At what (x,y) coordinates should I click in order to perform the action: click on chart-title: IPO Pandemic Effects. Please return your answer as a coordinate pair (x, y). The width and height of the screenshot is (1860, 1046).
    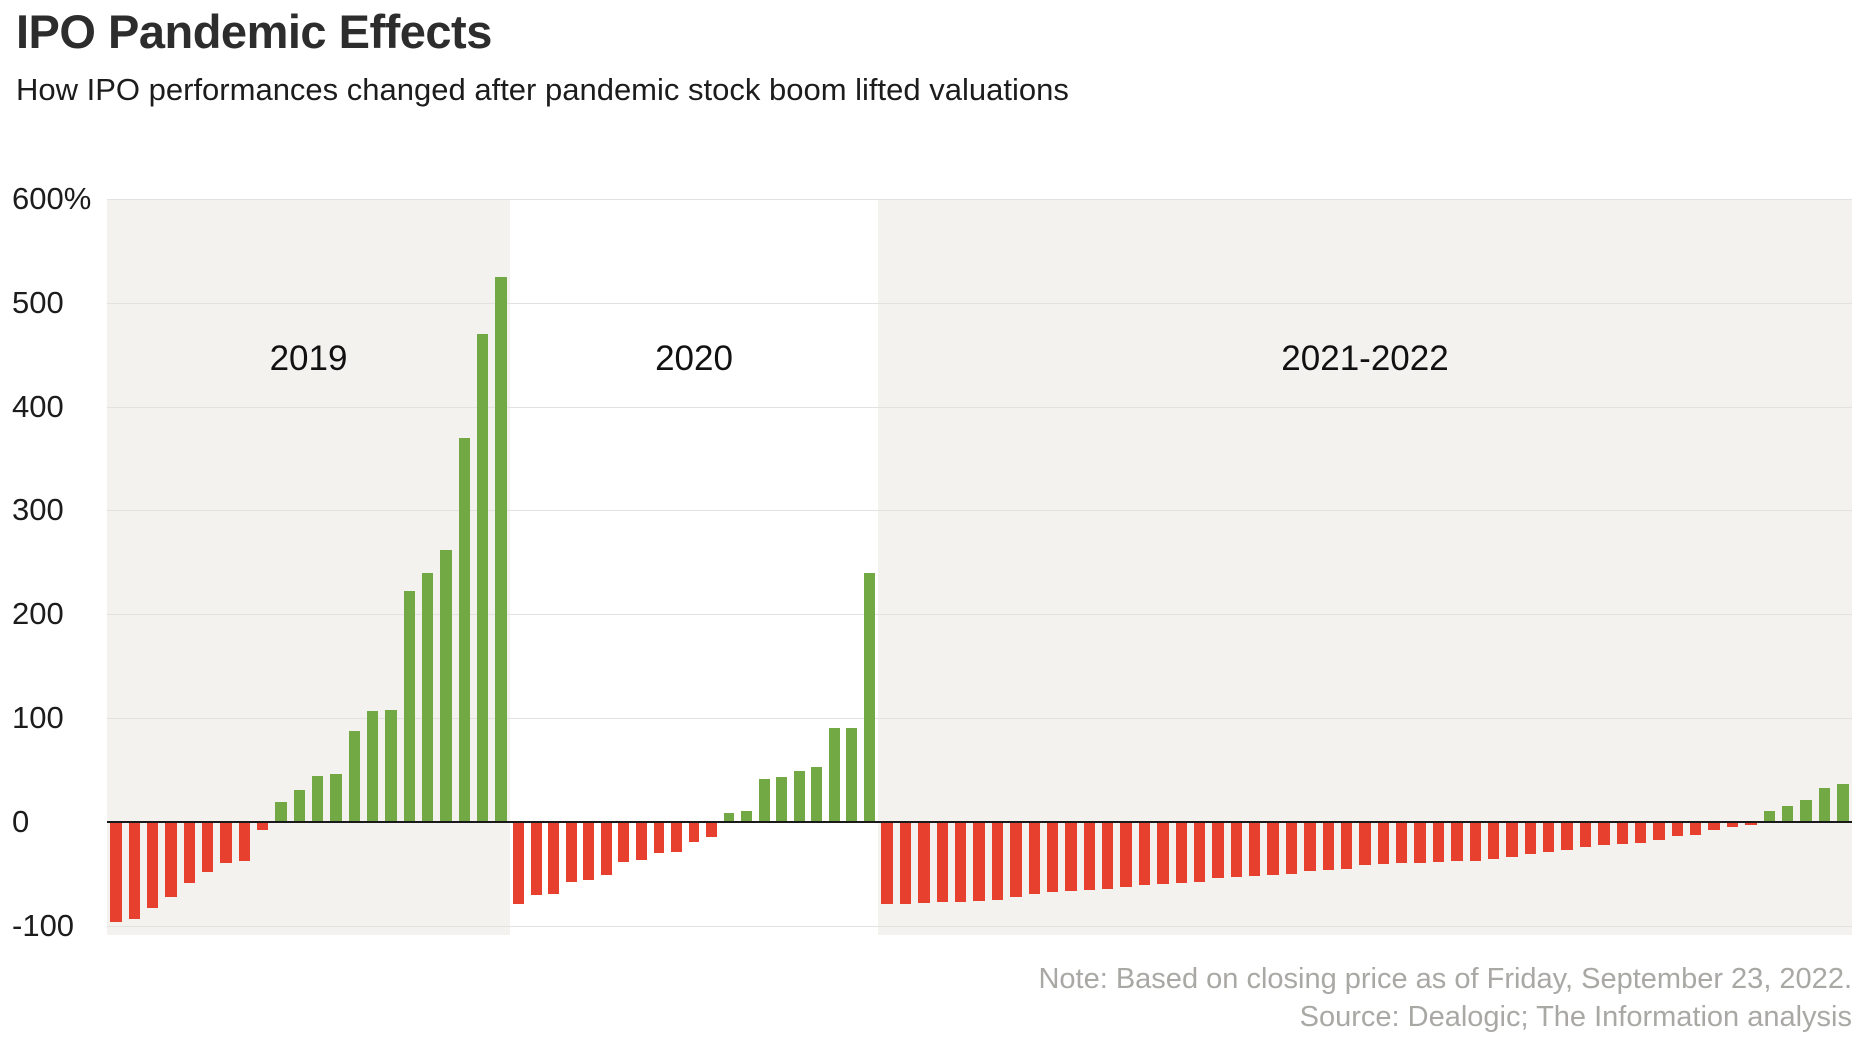
    Looking at the image, I should click on (254, 31).